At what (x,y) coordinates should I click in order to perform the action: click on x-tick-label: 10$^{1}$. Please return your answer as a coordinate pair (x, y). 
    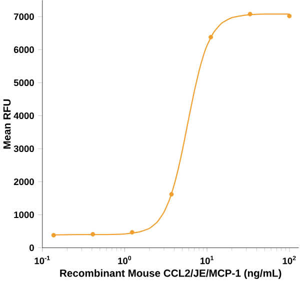
    Looking at the image, I should click on (207, 260).